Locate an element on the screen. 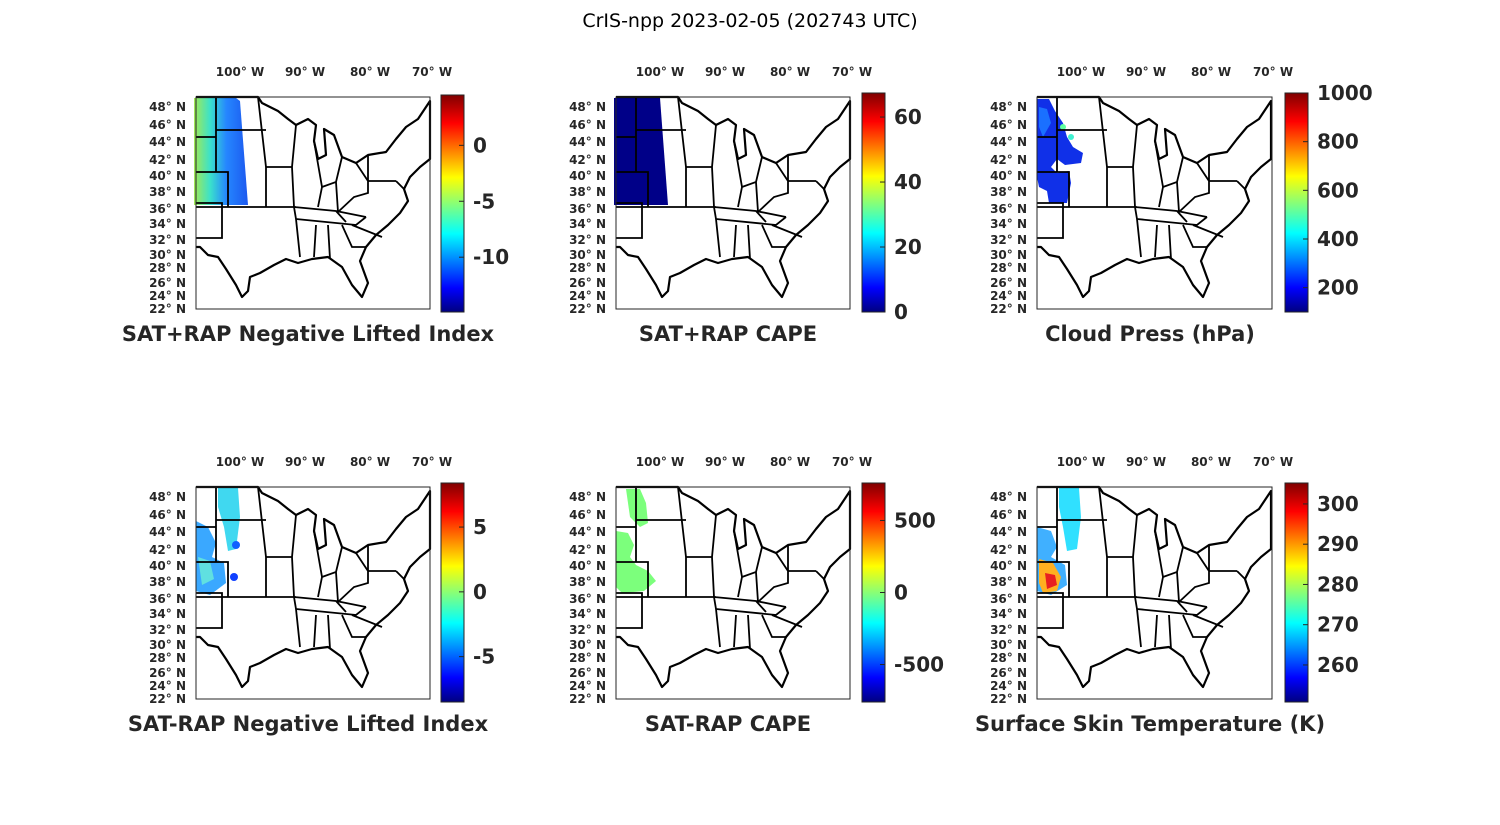  colorbar-tick-label: 300 is located at coordinates (1338, 504).